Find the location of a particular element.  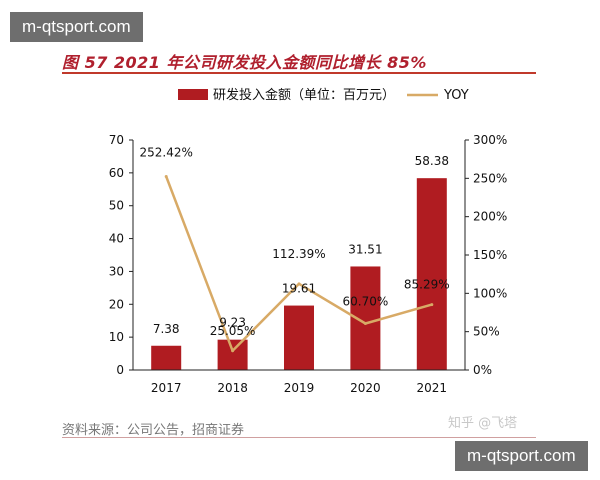

x-tick-label: 2019 is located at coordinates (299, 388).